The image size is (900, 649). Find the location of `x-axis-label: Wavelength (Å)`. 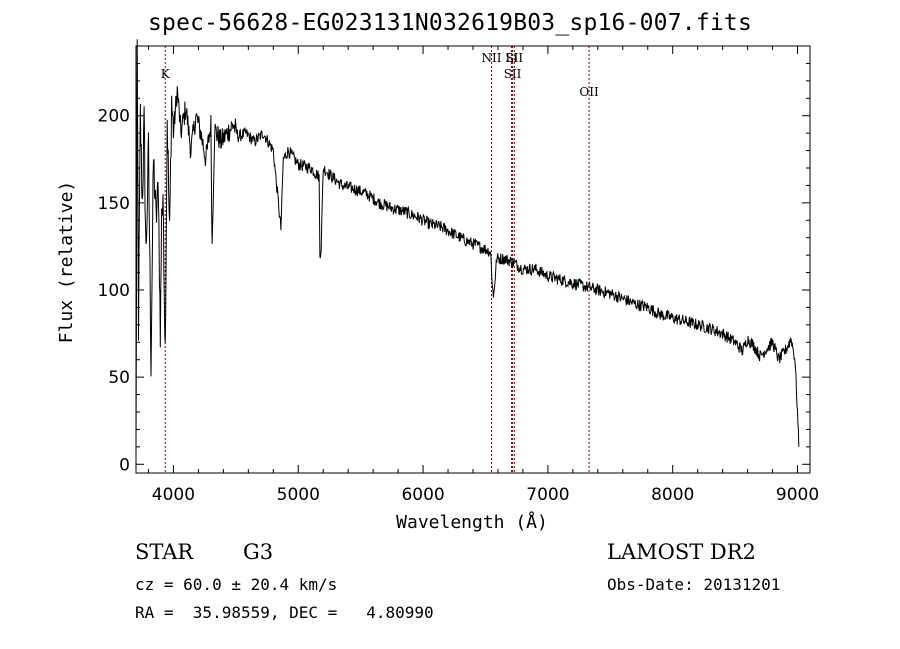

x-axis-label: Wavelength (Å) is located at coordinates (472, 522).